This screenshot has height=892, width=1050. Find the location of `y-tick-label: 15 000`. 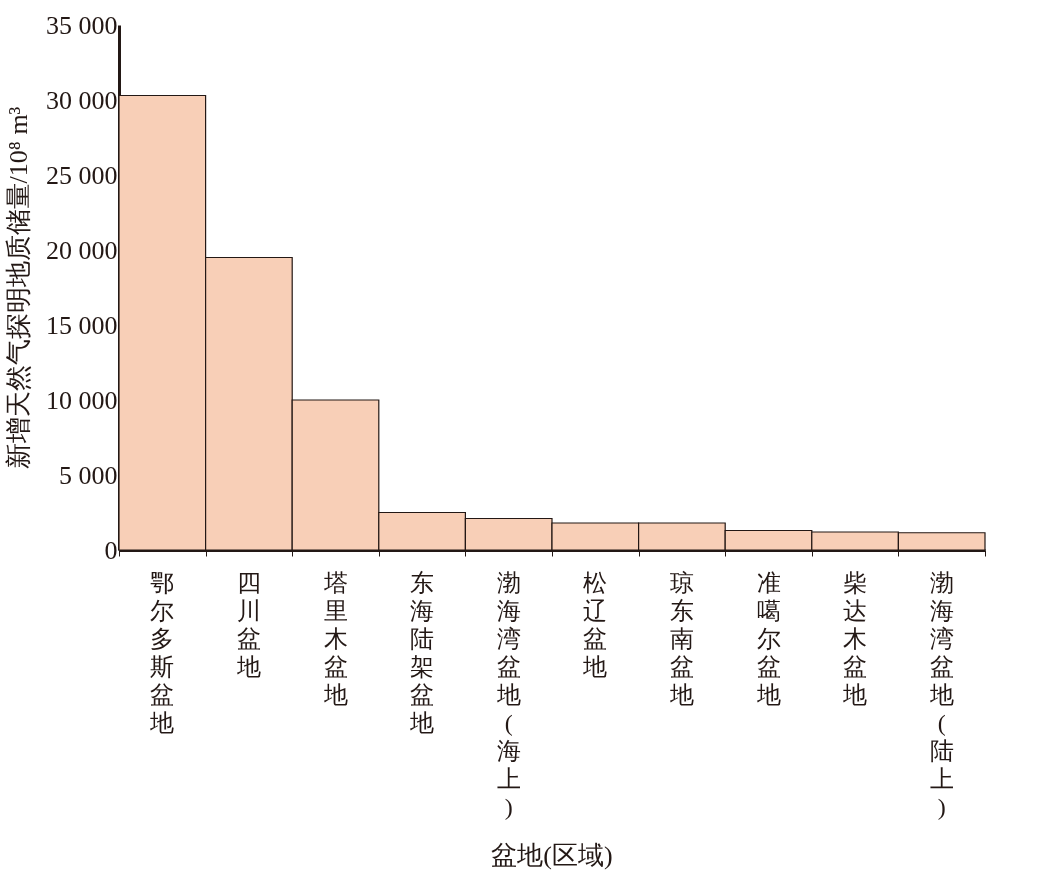

y-tick-label: 15 000 is located at coordinates (82, 325).